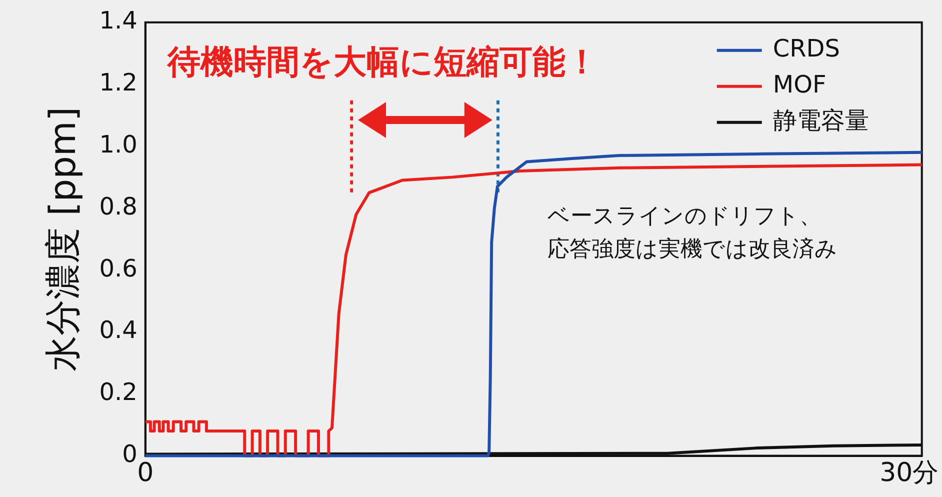  Describe the element at coordinates (118, 144) in the screenshot. I see `y-tick-label: 1.0` at that location.